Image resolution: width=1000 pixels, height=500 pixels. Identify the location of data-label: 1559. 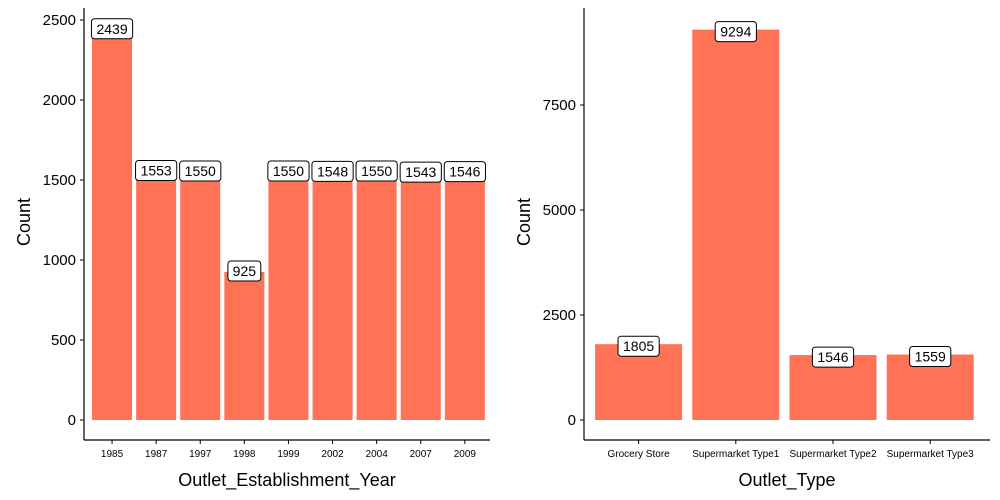
(930, 357).